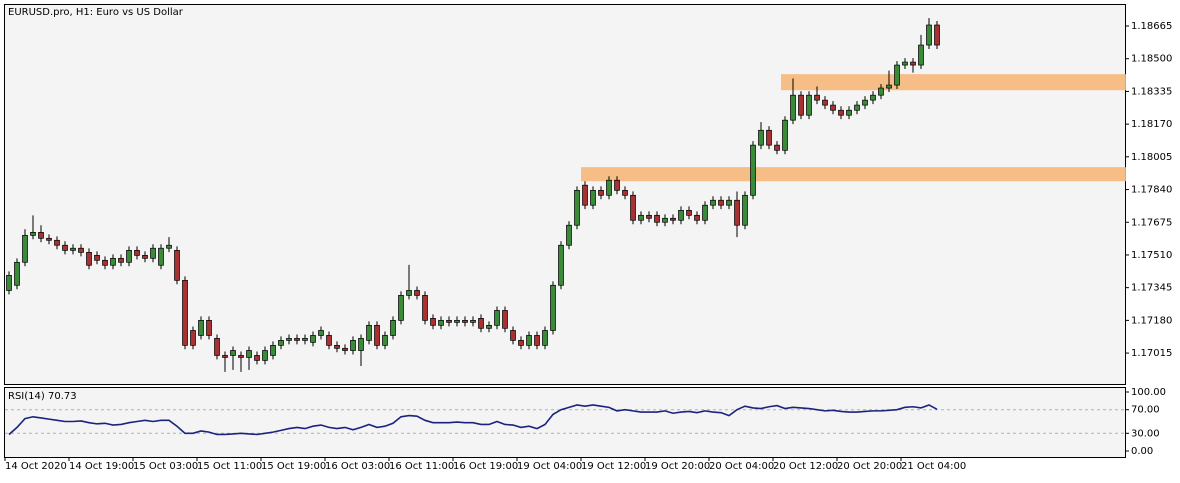 This screenshot has width=1180, height=483. What do you see at coordinates (96, 12) in the screenshot?
I see `chart-title: EURUSD.pro, H1: Euro vs US Dollar` at bounding box center [96, 12].